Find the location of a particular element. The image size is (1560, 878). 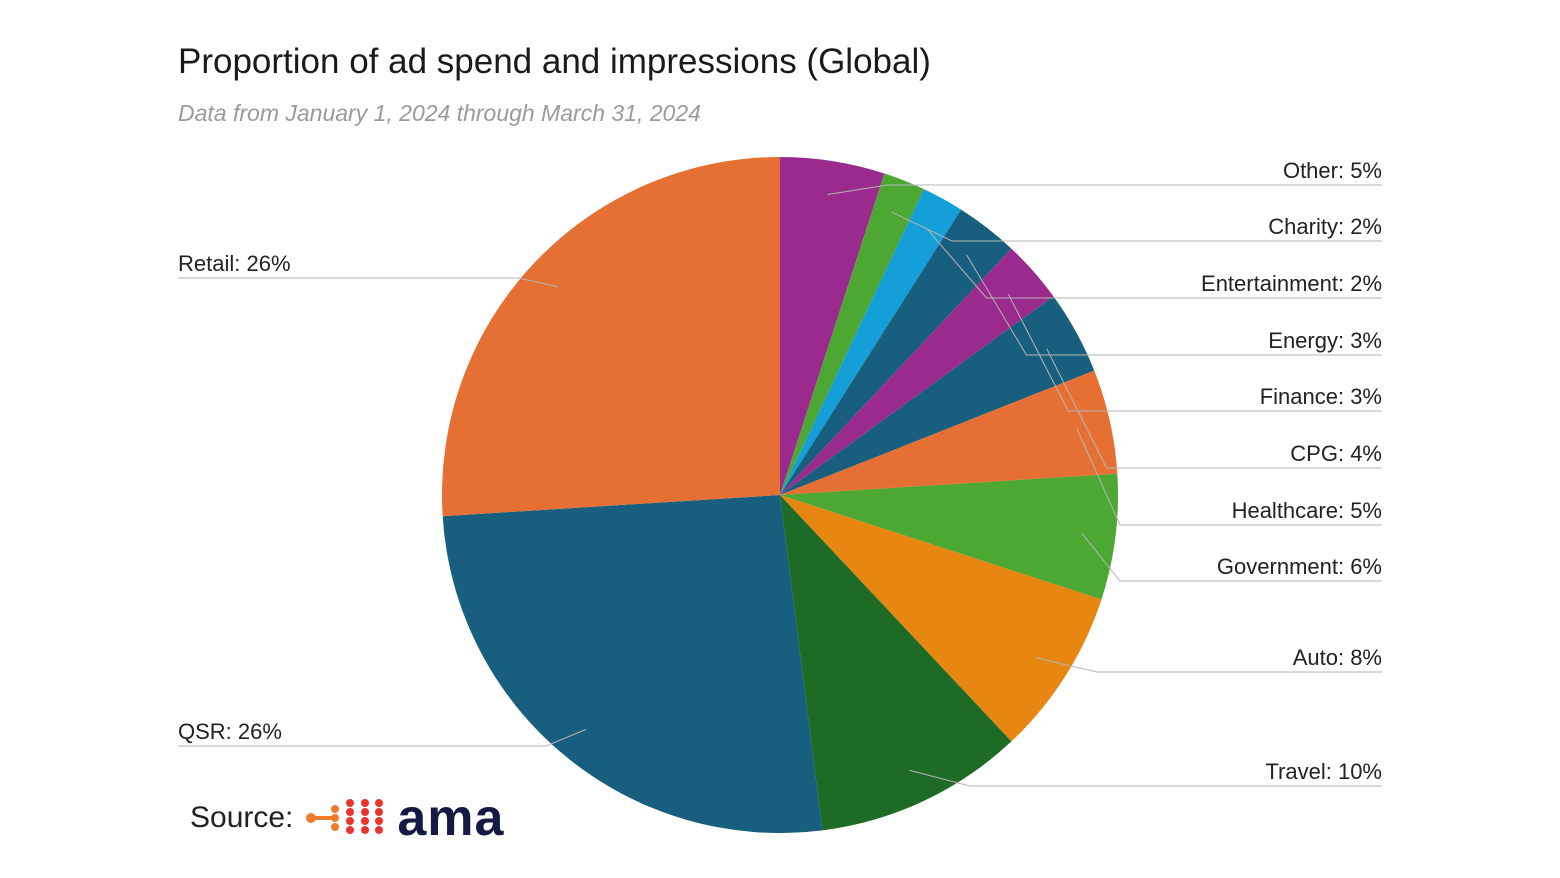

pie-slice-finance is located at coordinates (917, 371).